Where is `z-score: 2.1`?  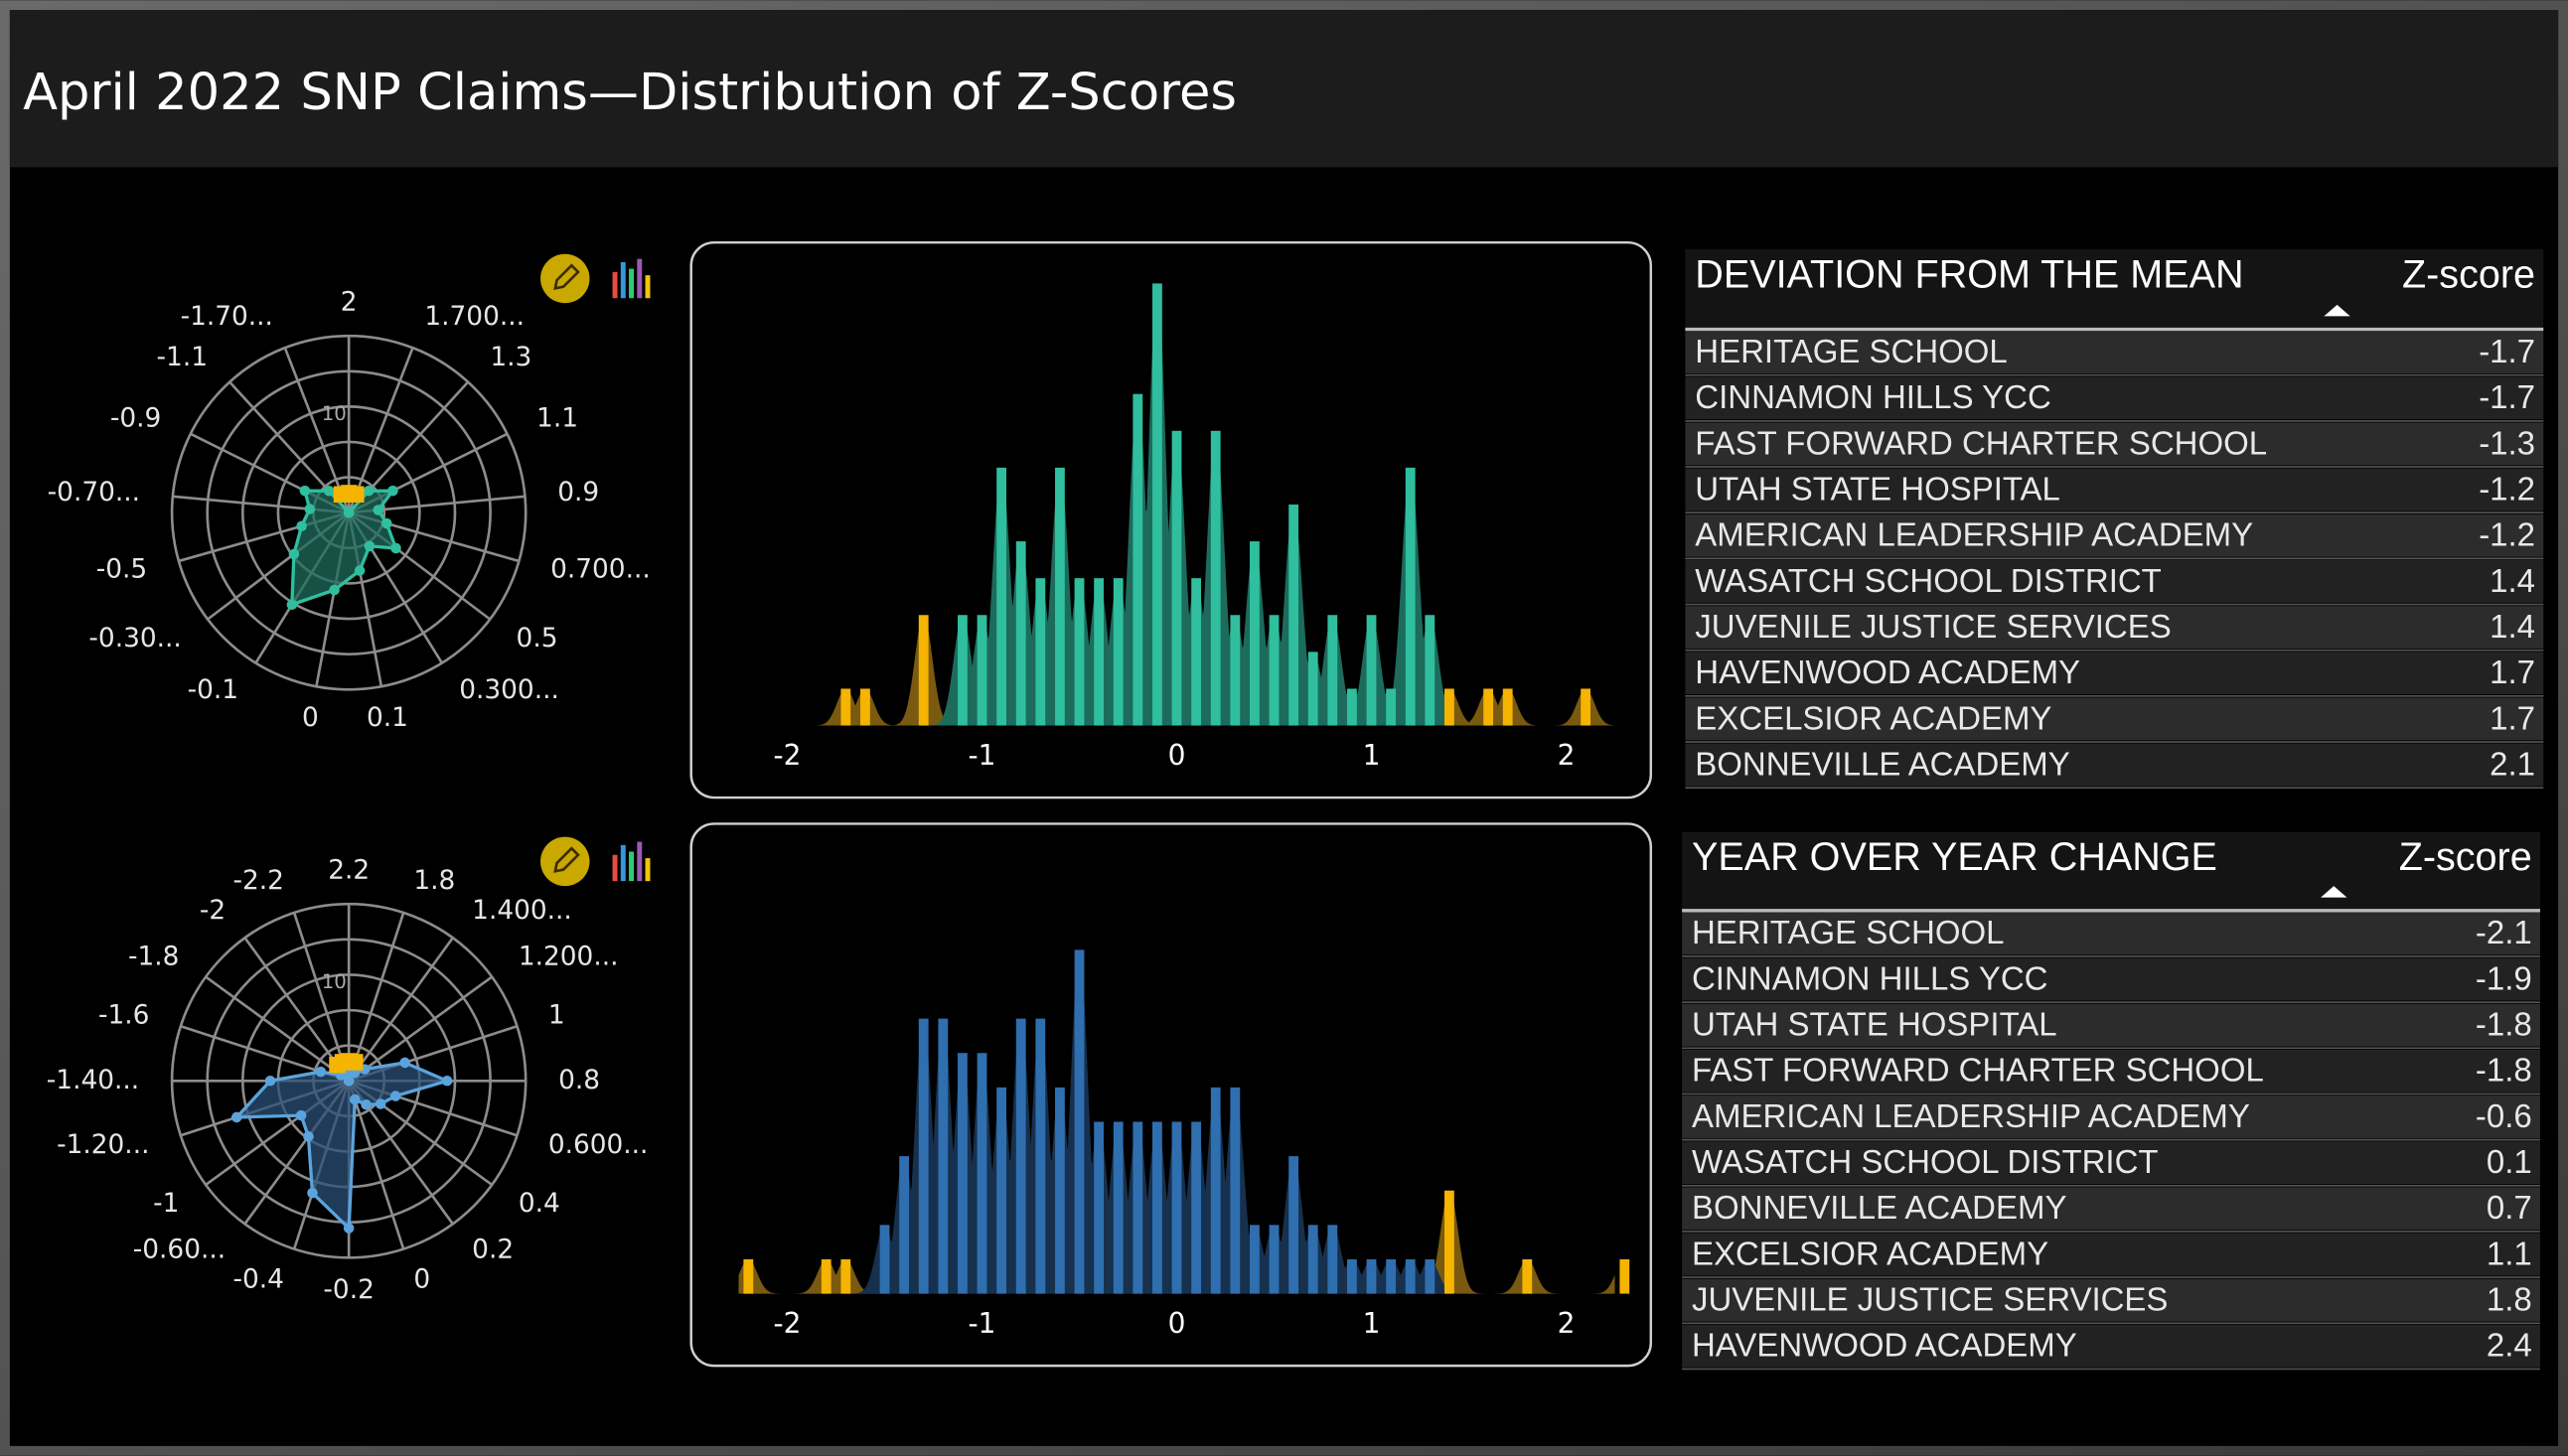 z-score: 2.1 is located at coordinates (2512, 763).